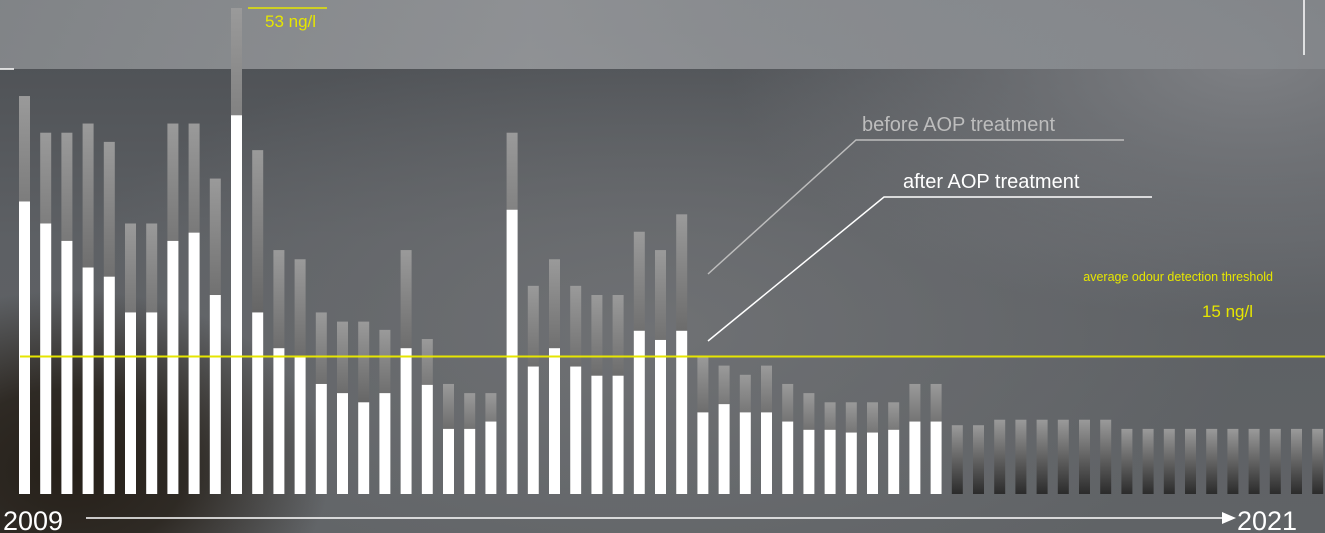  I want to click on after-leader-line, so click(929, 269).